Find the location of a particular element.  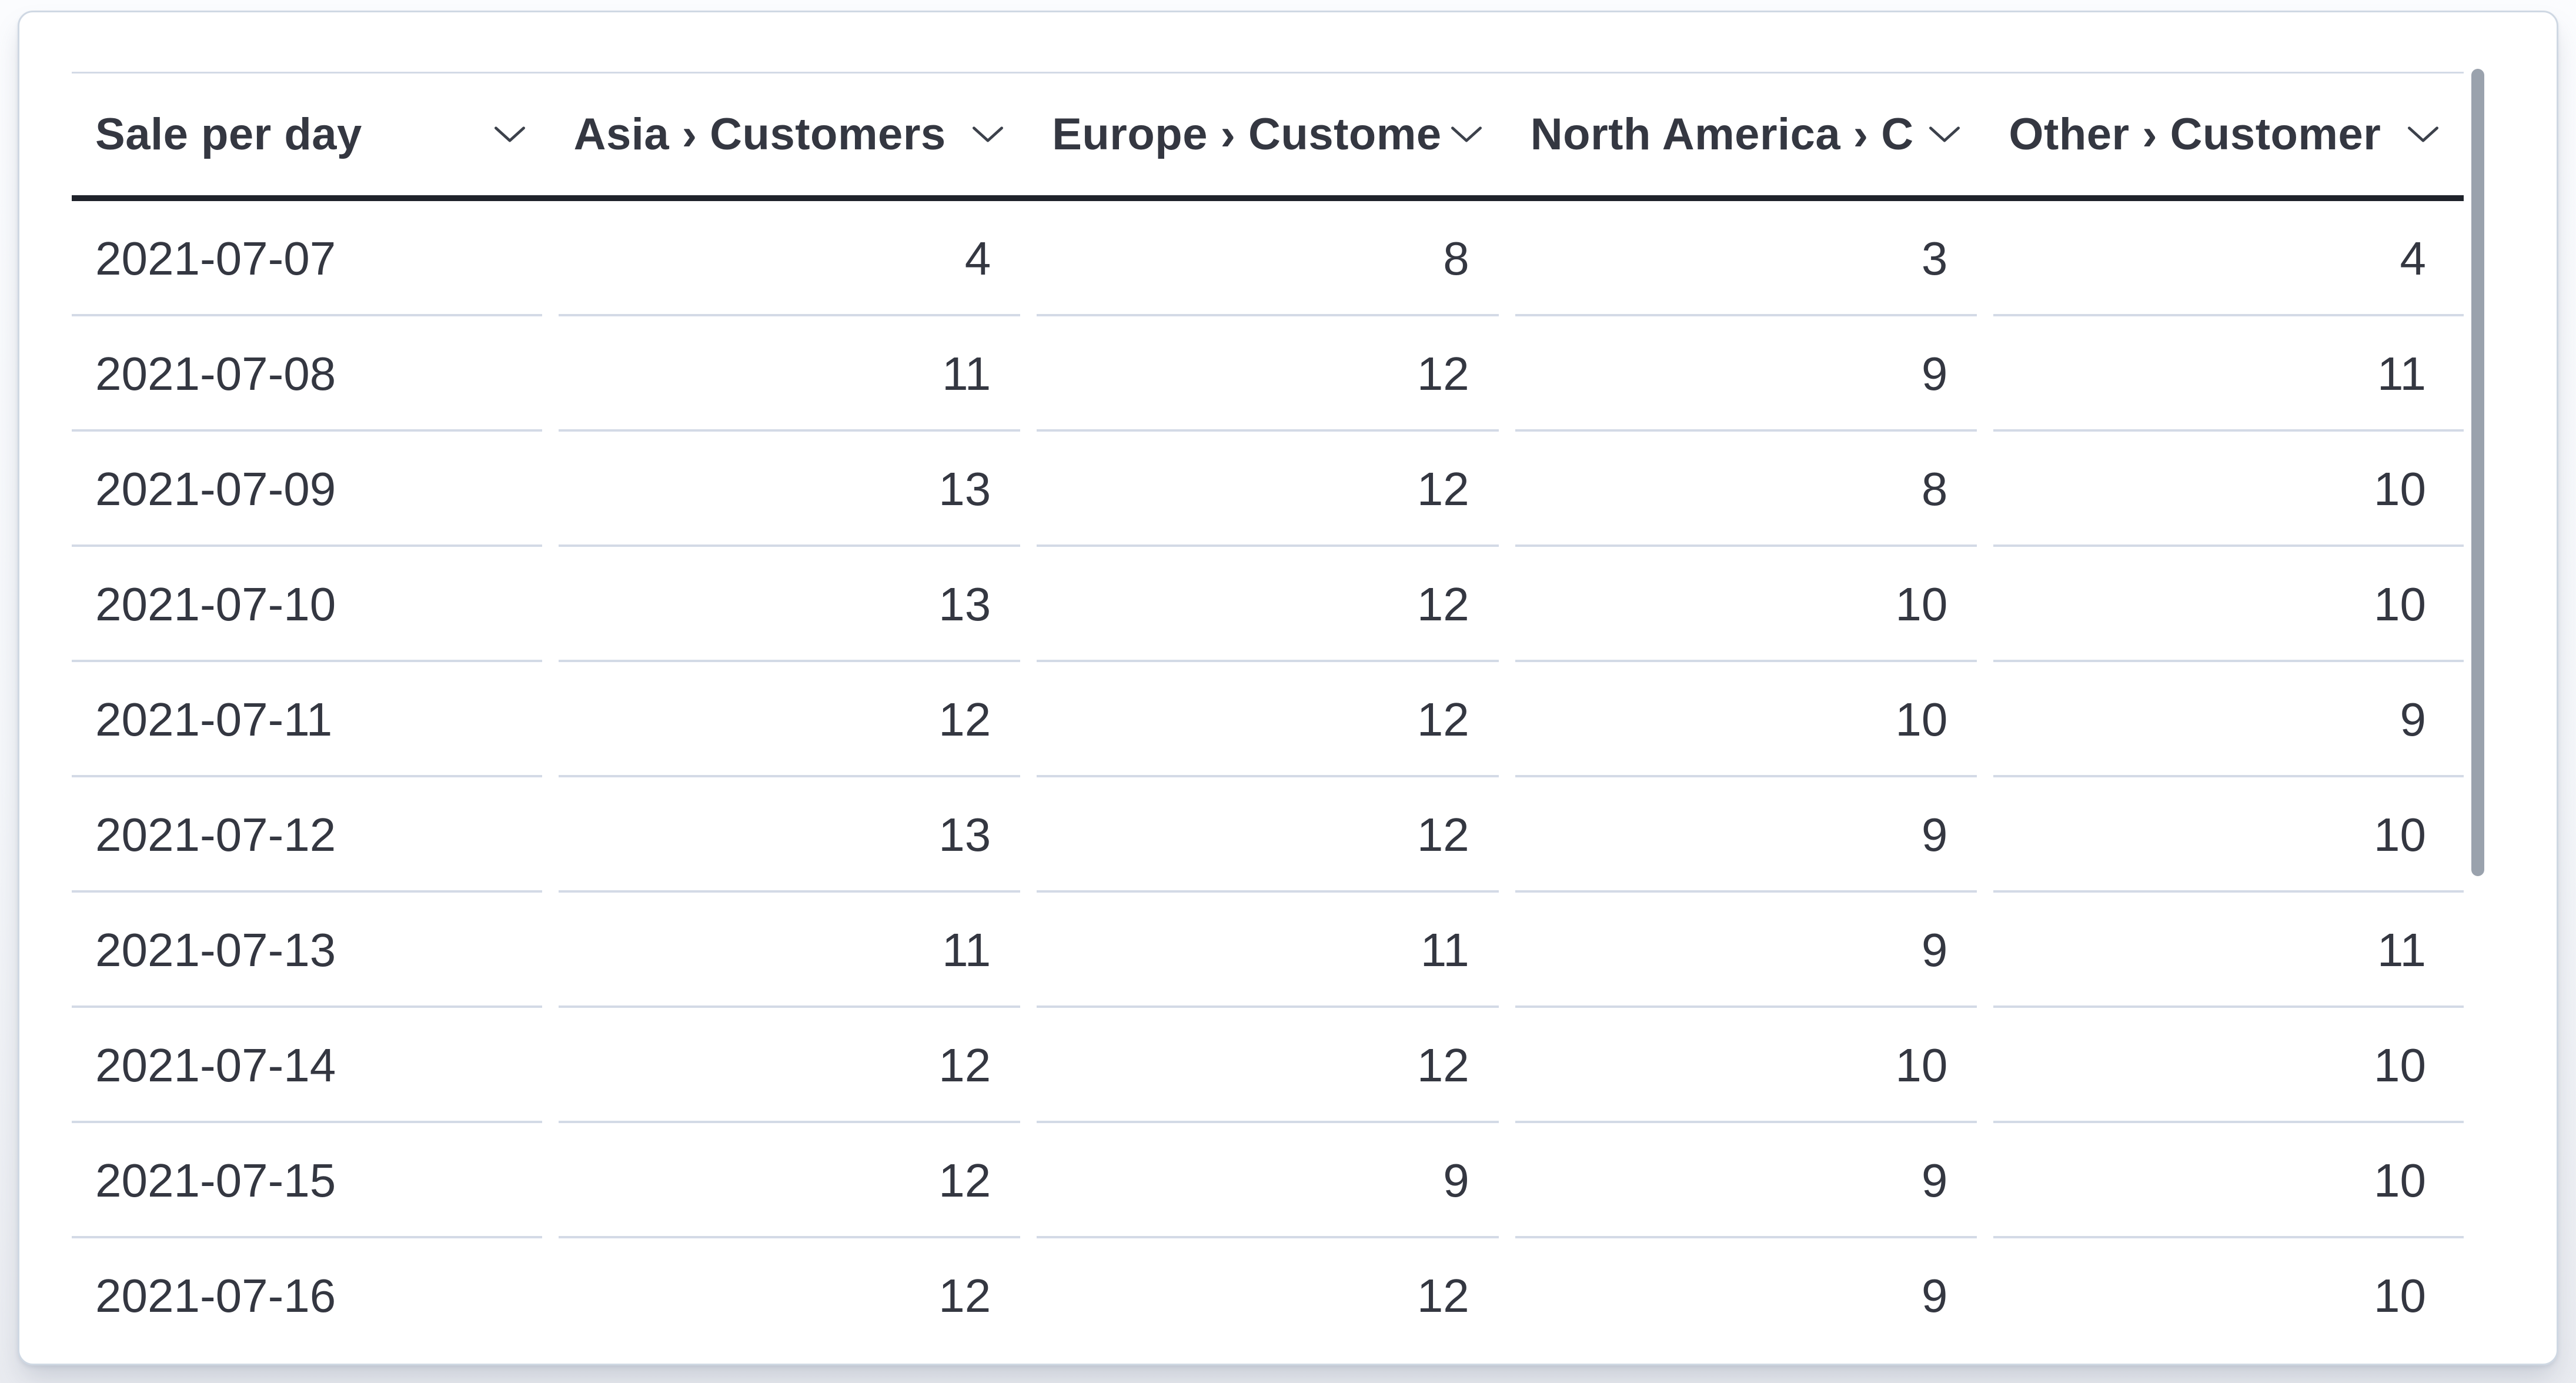

date-cell: 2021-07-11 is located at coordinates (311, 719).